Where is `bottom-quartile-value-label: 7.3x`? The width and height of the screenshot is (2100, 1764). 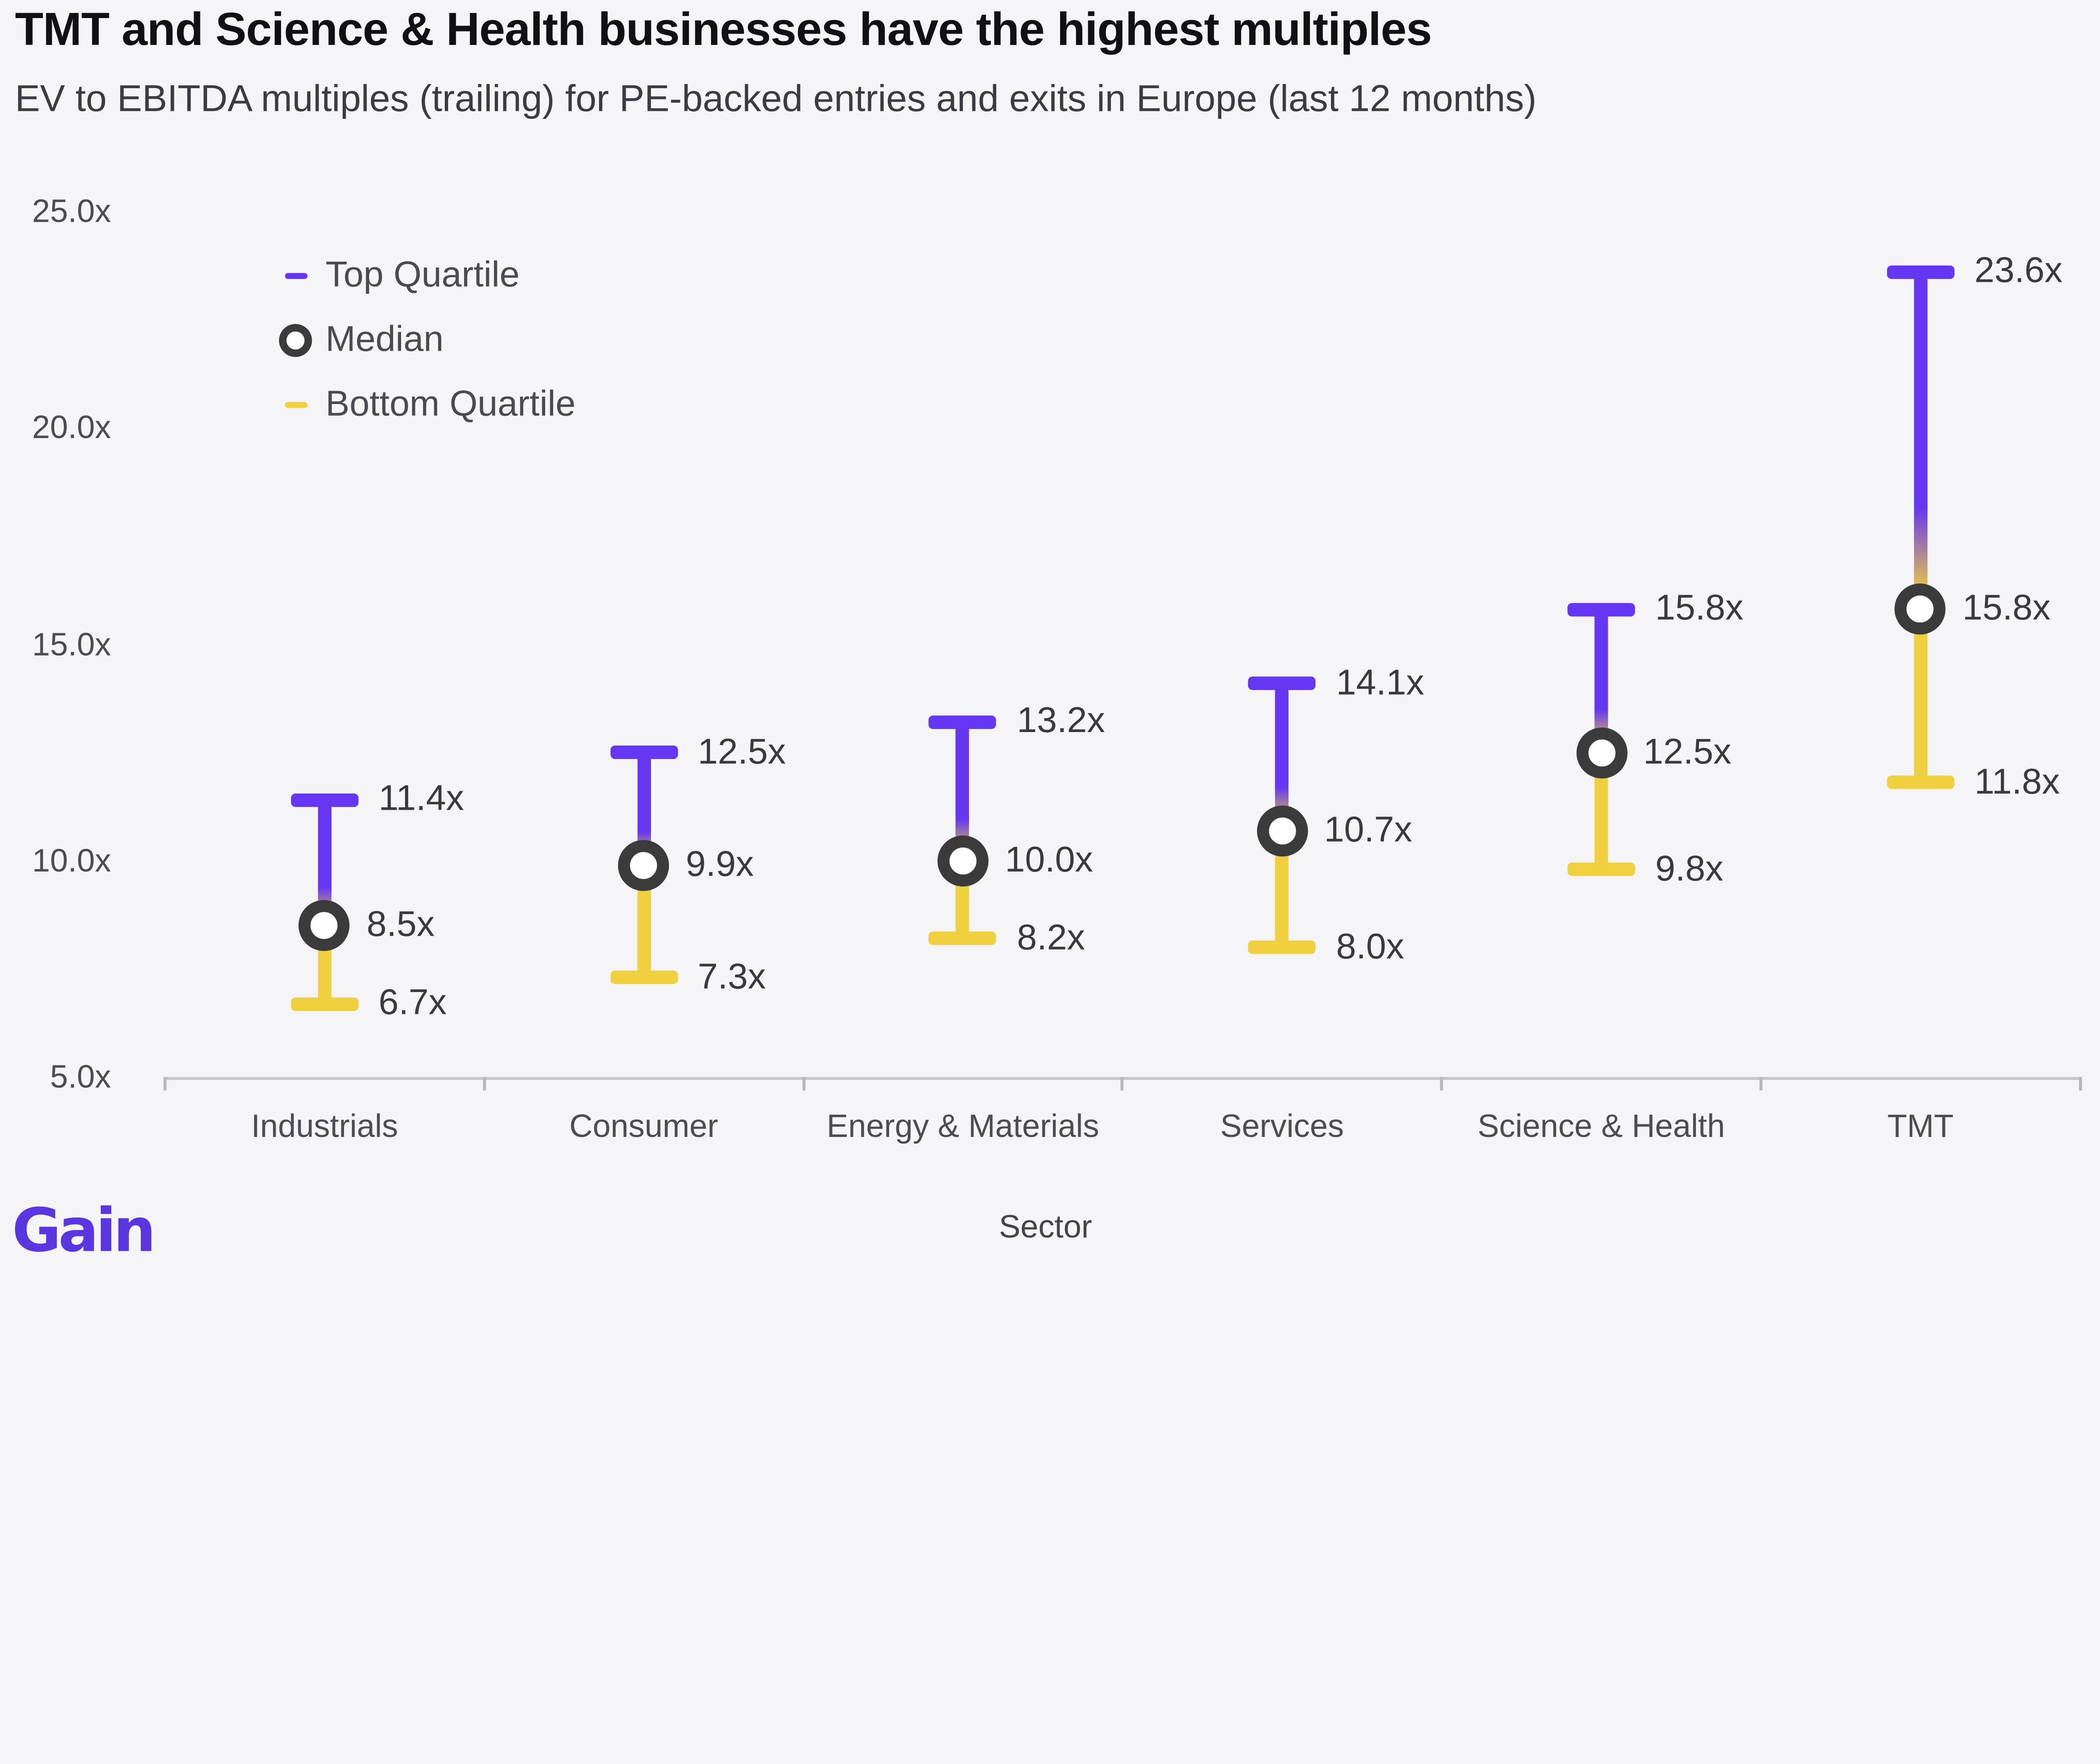
bottom-quartile-value-label: 7.3x is located at coordinates (732, 977).